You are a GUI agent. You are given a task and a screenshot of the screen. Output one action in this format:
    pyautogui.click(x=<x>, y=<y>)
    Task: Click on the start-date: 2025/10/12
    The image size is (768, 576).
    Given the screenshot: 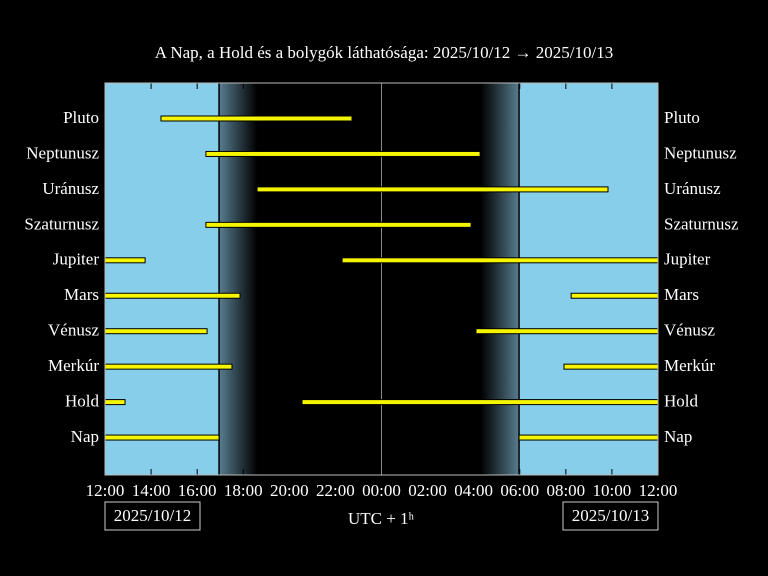 What is the action you would take?
    pyautogui.click(x=152, y=515)
    